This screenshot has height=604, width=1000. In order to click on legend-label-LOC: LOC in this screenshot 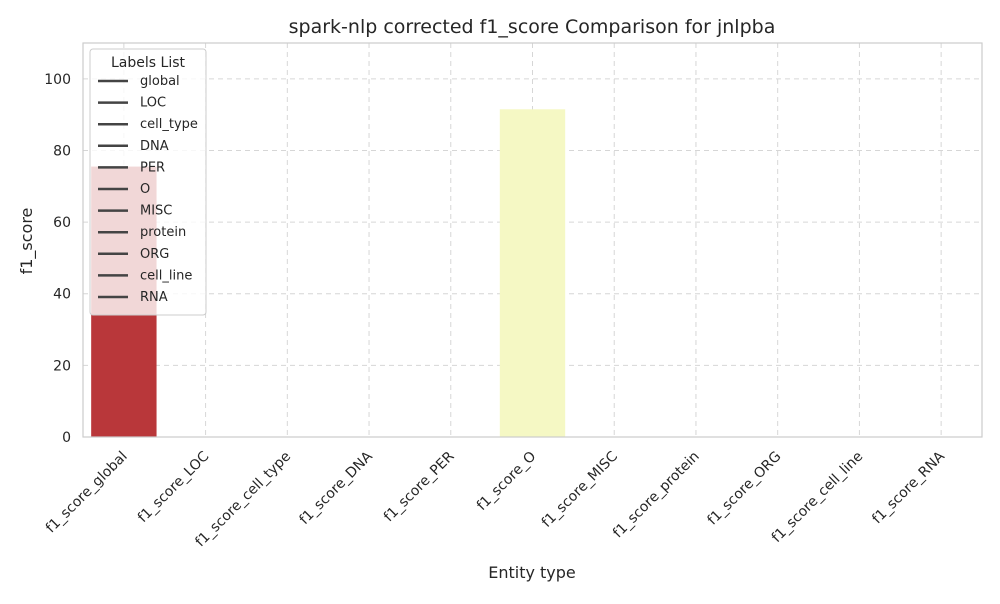, I will do `click(153, 103)`.